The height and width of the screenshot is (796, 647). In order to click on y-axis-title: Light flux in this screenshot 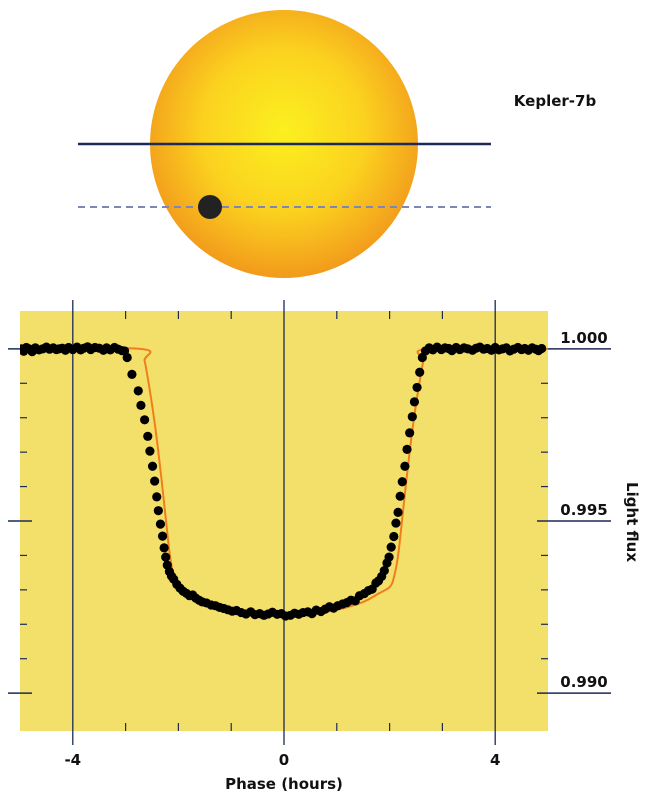, I will do `click(632, 522)`.